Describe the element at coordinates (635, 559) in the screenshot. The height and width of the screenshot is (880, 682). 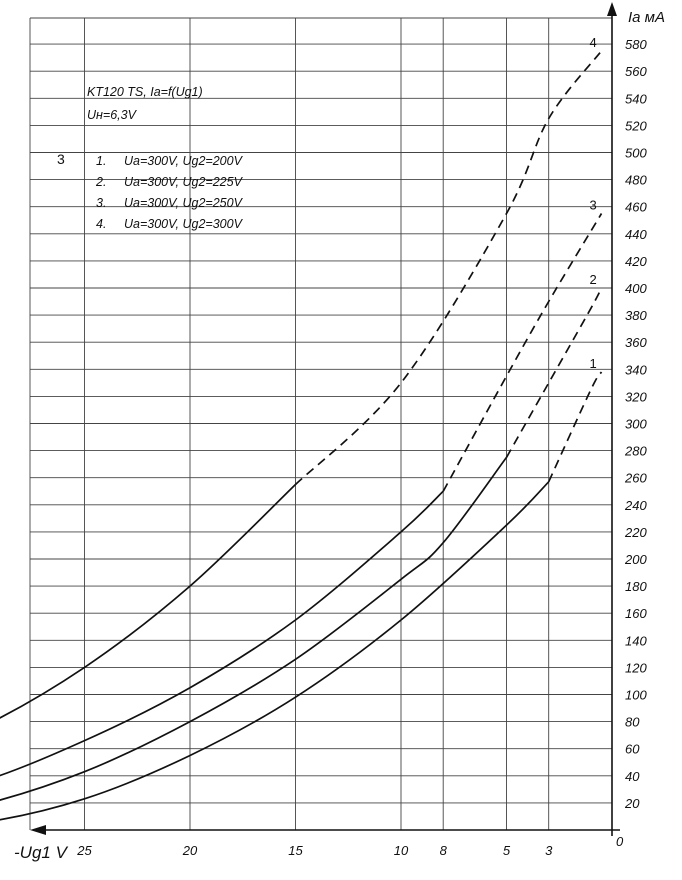
I see `y-tick-label: 200` at that location.